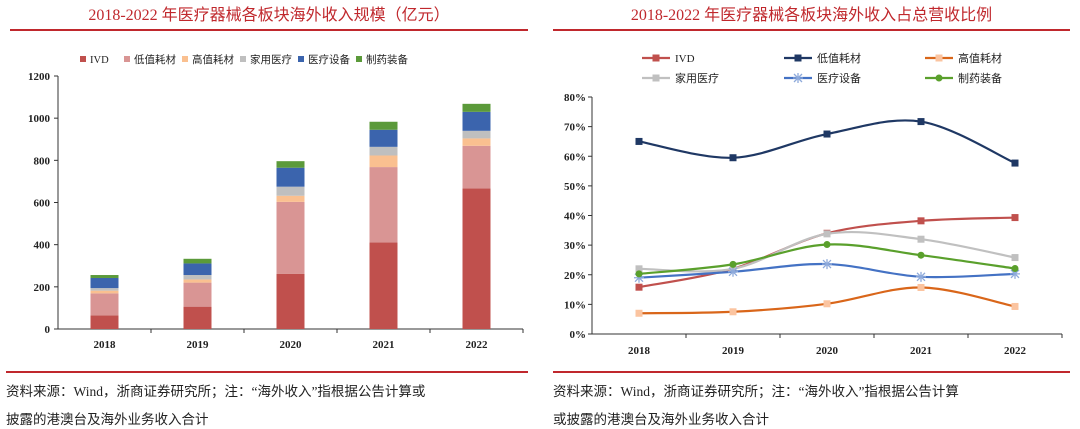  What do you see at coordinates (42, 288) in the screenshot?
I see `bar-y-tick-label: 200` at bounding box center [42, 288].